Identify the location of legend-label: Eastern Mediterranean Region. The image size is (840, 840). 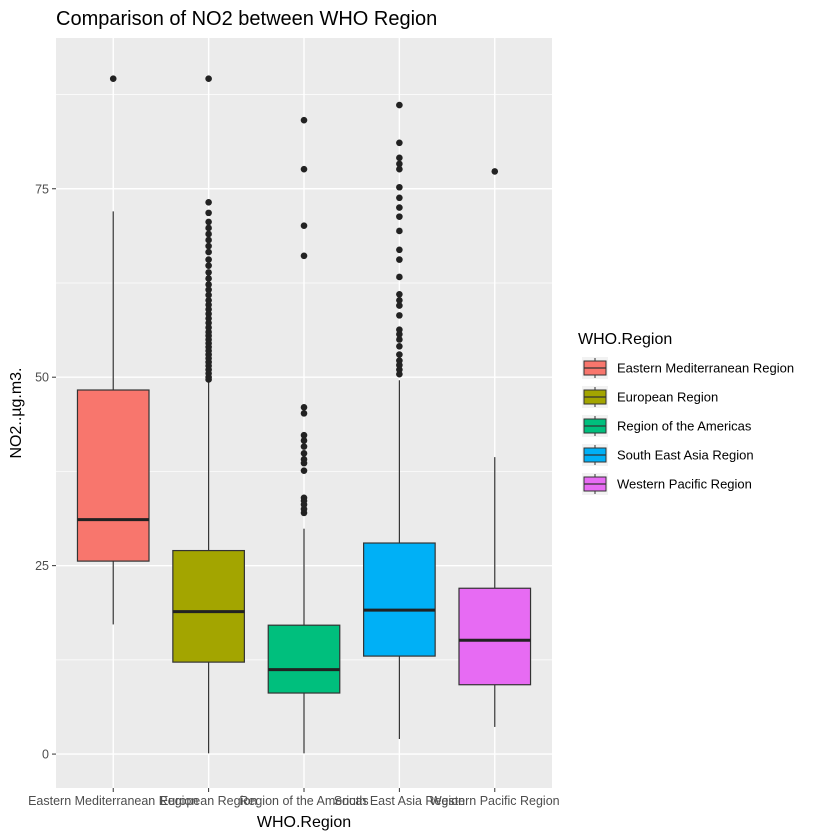
(705, 368).